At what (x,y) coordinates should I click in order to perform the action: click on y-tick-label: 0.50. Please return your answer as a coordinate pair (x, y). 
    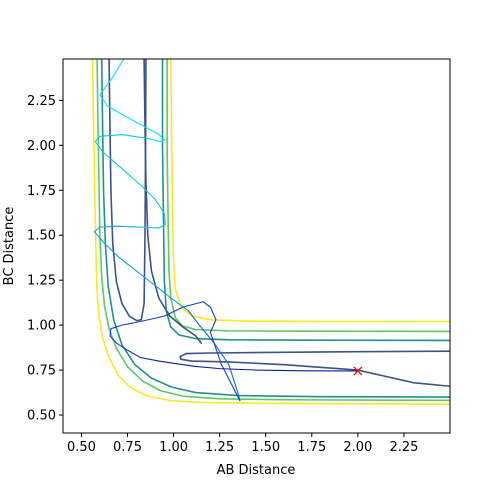
    Looking at the image, I should click on (41, 416).